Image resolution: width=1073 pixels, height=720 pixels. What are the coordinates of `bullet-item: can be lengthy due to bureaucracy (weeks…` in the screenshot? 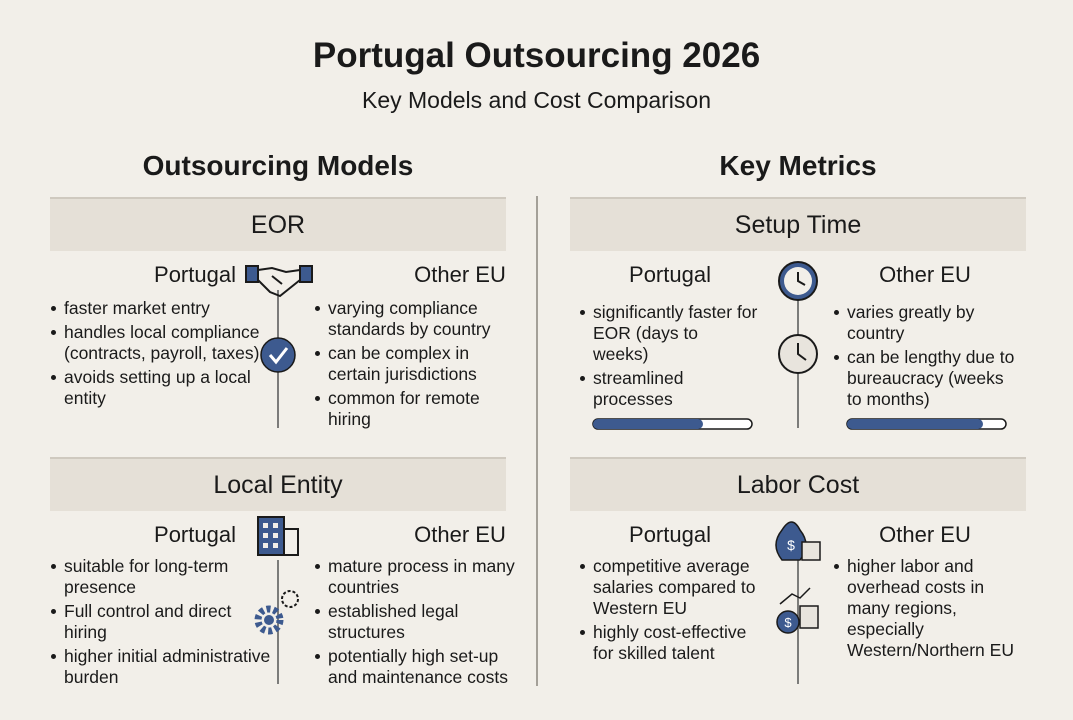 It's located at (928, 378).